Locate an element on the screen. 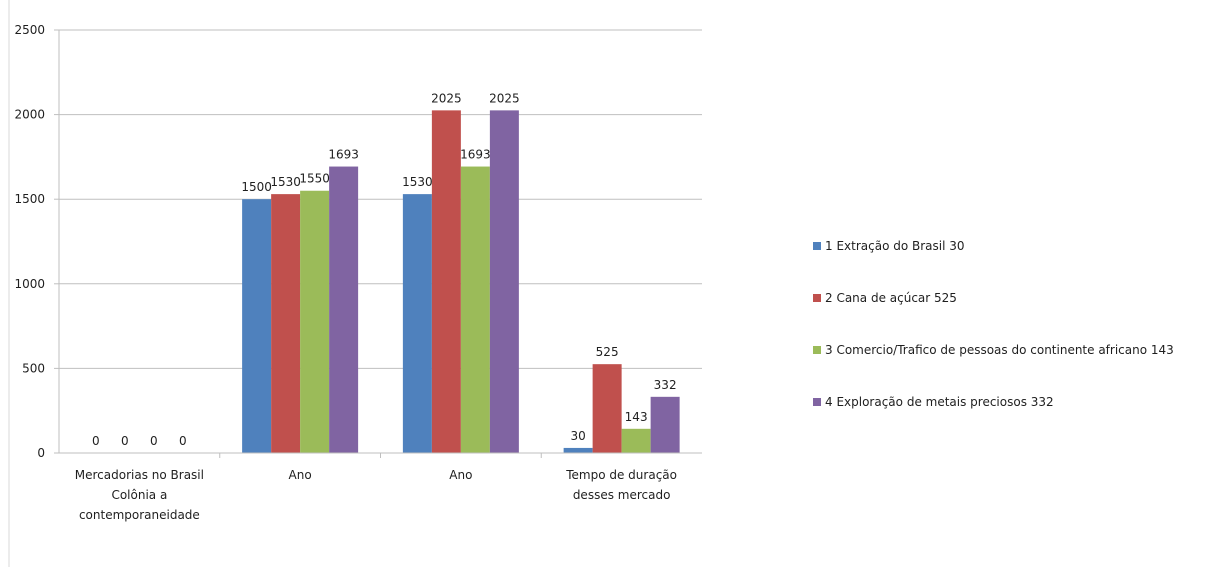 The width and height of the screenshot is (1213, 571). x-tick-label: desses mercado is located at coordinates (622, 495).